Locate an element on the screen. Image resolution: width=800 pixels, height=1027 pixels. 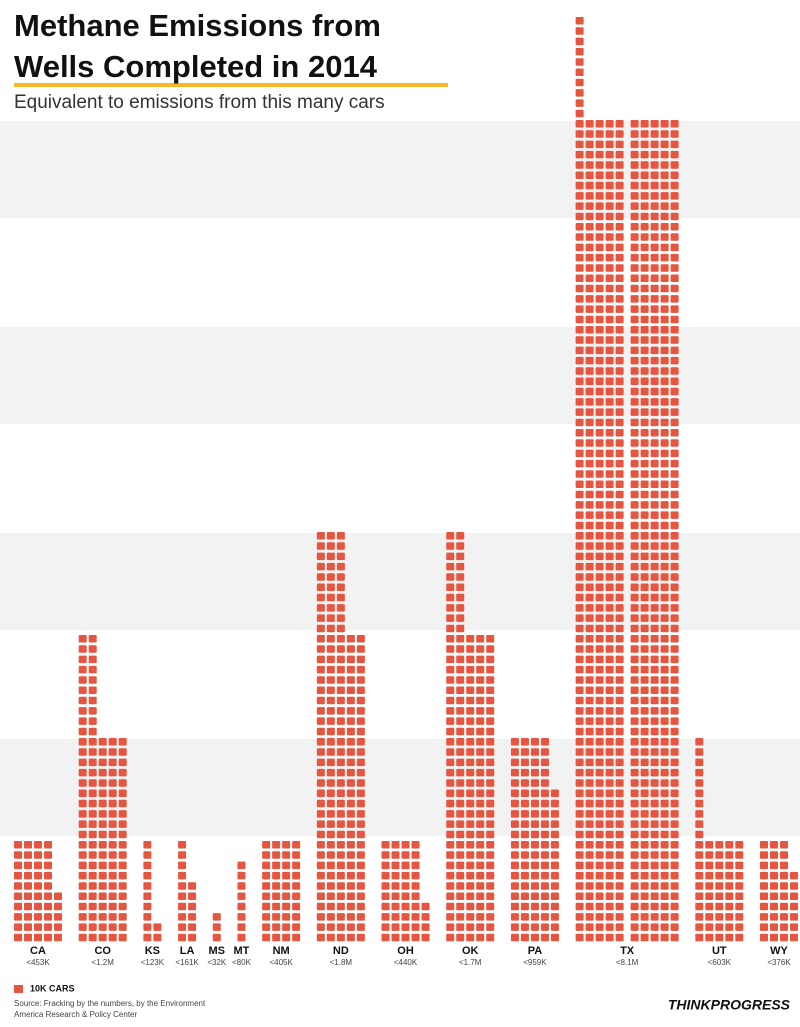
value-label: <453K is located at coordinates (38, 962).